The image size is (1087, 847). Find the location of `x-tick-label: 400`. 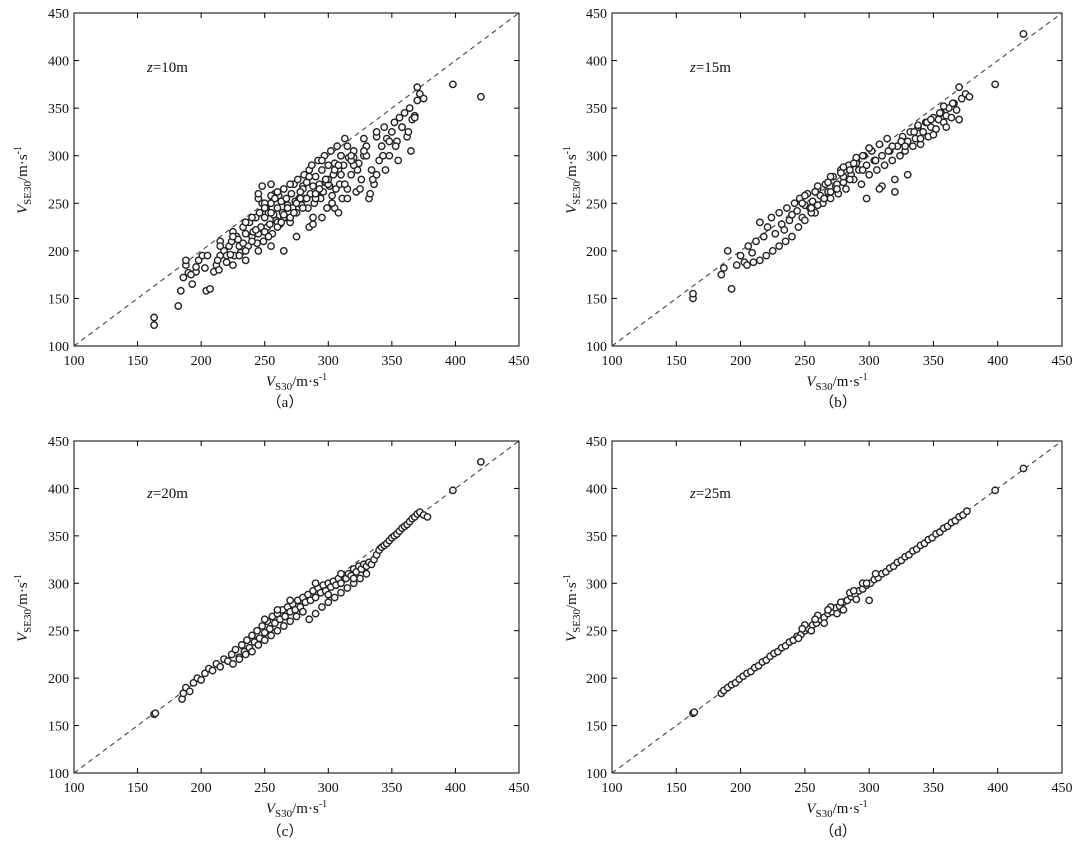

x-tick-label: 400 is located at coordinates (455, 788).